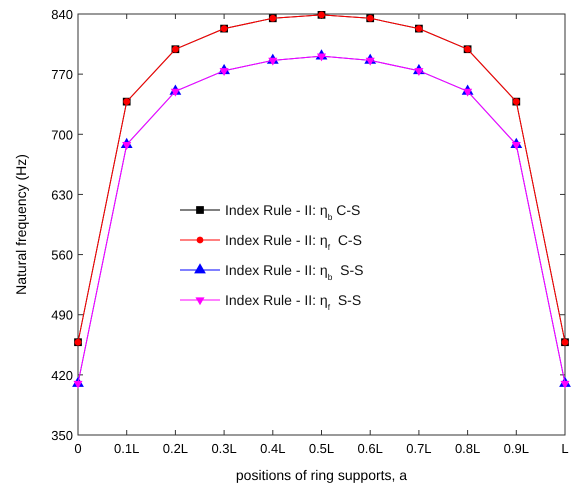 This screenshot has width=573, height=495. Describe the element at coordinates (294, 272) in the screenshot. I see `legend-label: Index Rule - II: η$_{b}$ S-S` at that location.